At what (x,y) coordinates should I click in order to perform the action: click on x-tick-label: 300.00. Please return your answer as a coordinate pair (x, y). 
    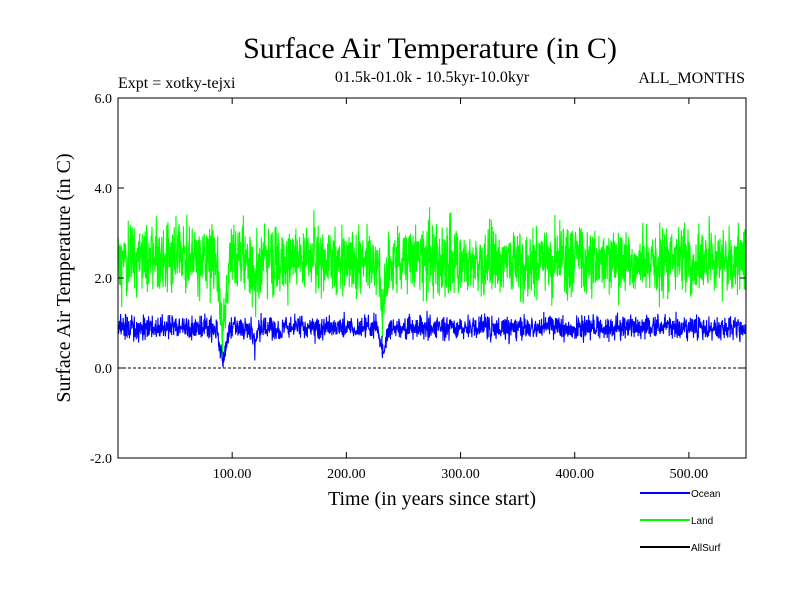
    Looking at the image, I should click on (460, 474).